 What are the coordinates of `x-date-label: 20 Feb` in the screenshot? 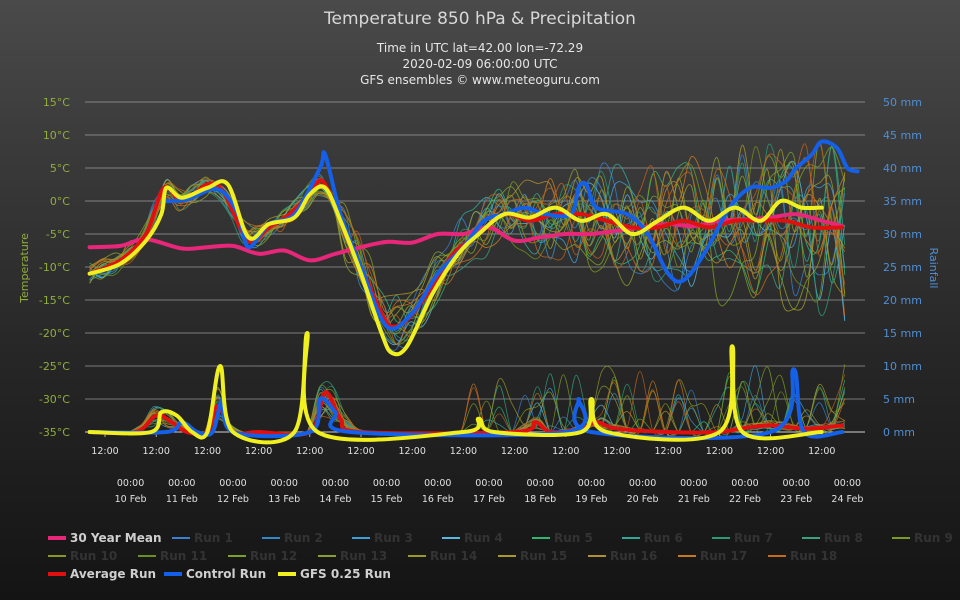 It's located at (643, 499).